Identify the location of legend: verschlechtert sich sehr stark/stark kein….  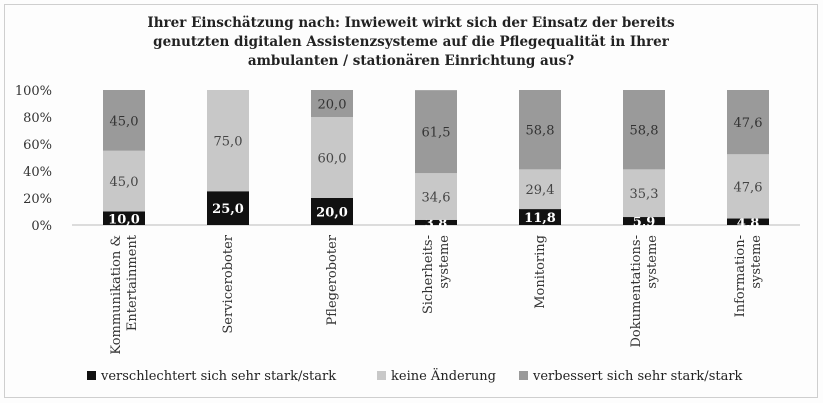
(415, 375).